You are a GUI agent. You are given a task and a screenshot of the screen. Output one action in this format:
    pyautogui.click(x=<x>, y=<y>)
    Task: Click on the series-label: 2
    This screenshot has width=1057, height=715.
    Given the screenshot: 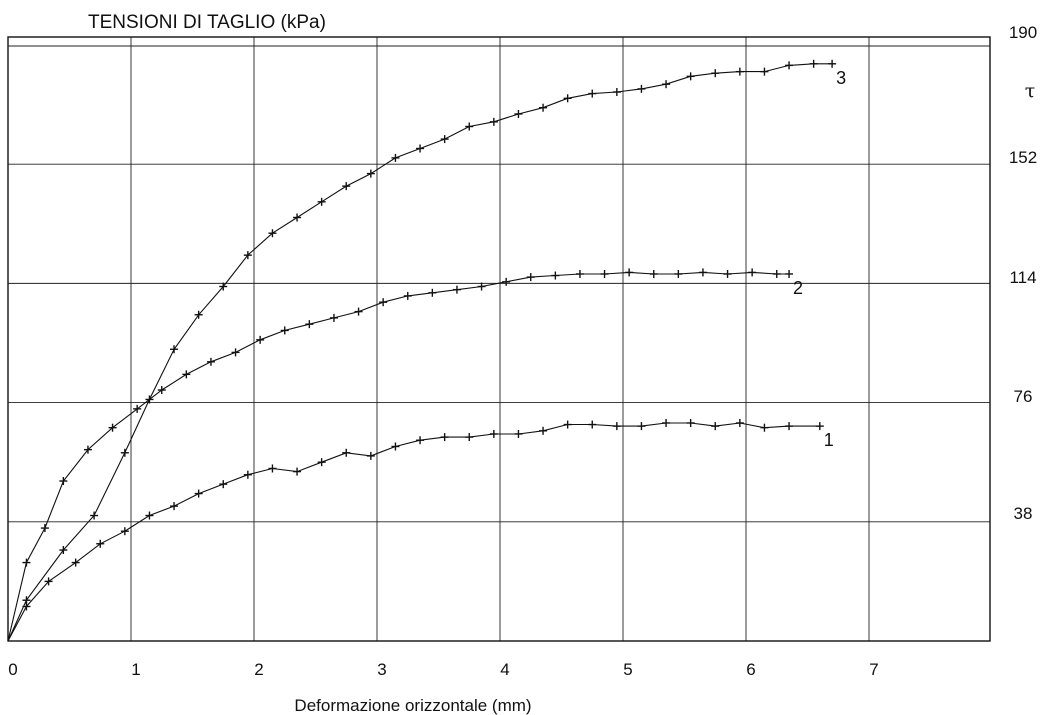 What is the action you would take?
    pyautogui.click(x=798, y=288)
    